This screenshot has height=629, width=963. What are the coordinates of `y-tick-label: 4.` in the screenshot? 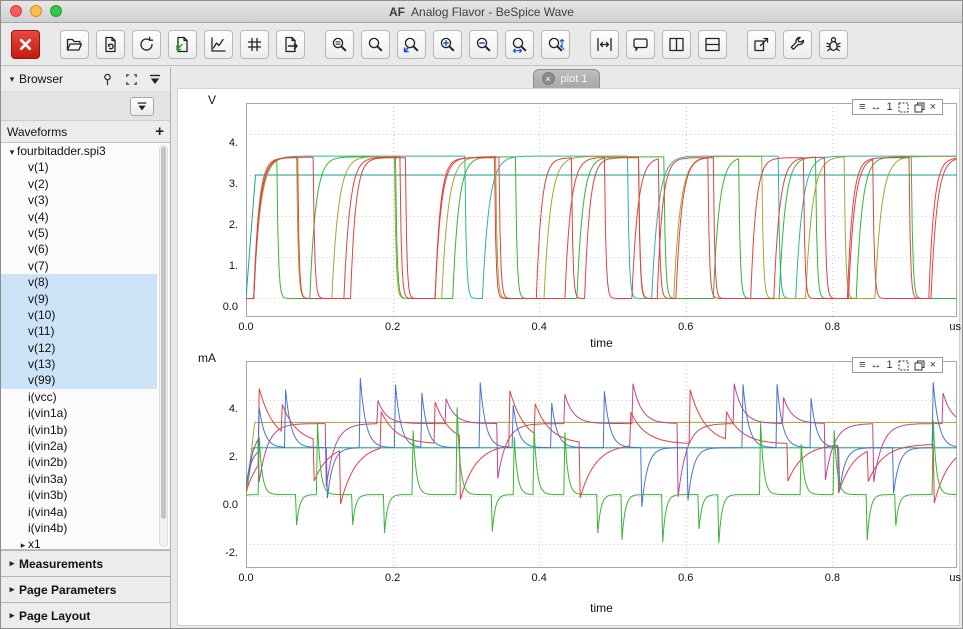 It's located at (233, 142).